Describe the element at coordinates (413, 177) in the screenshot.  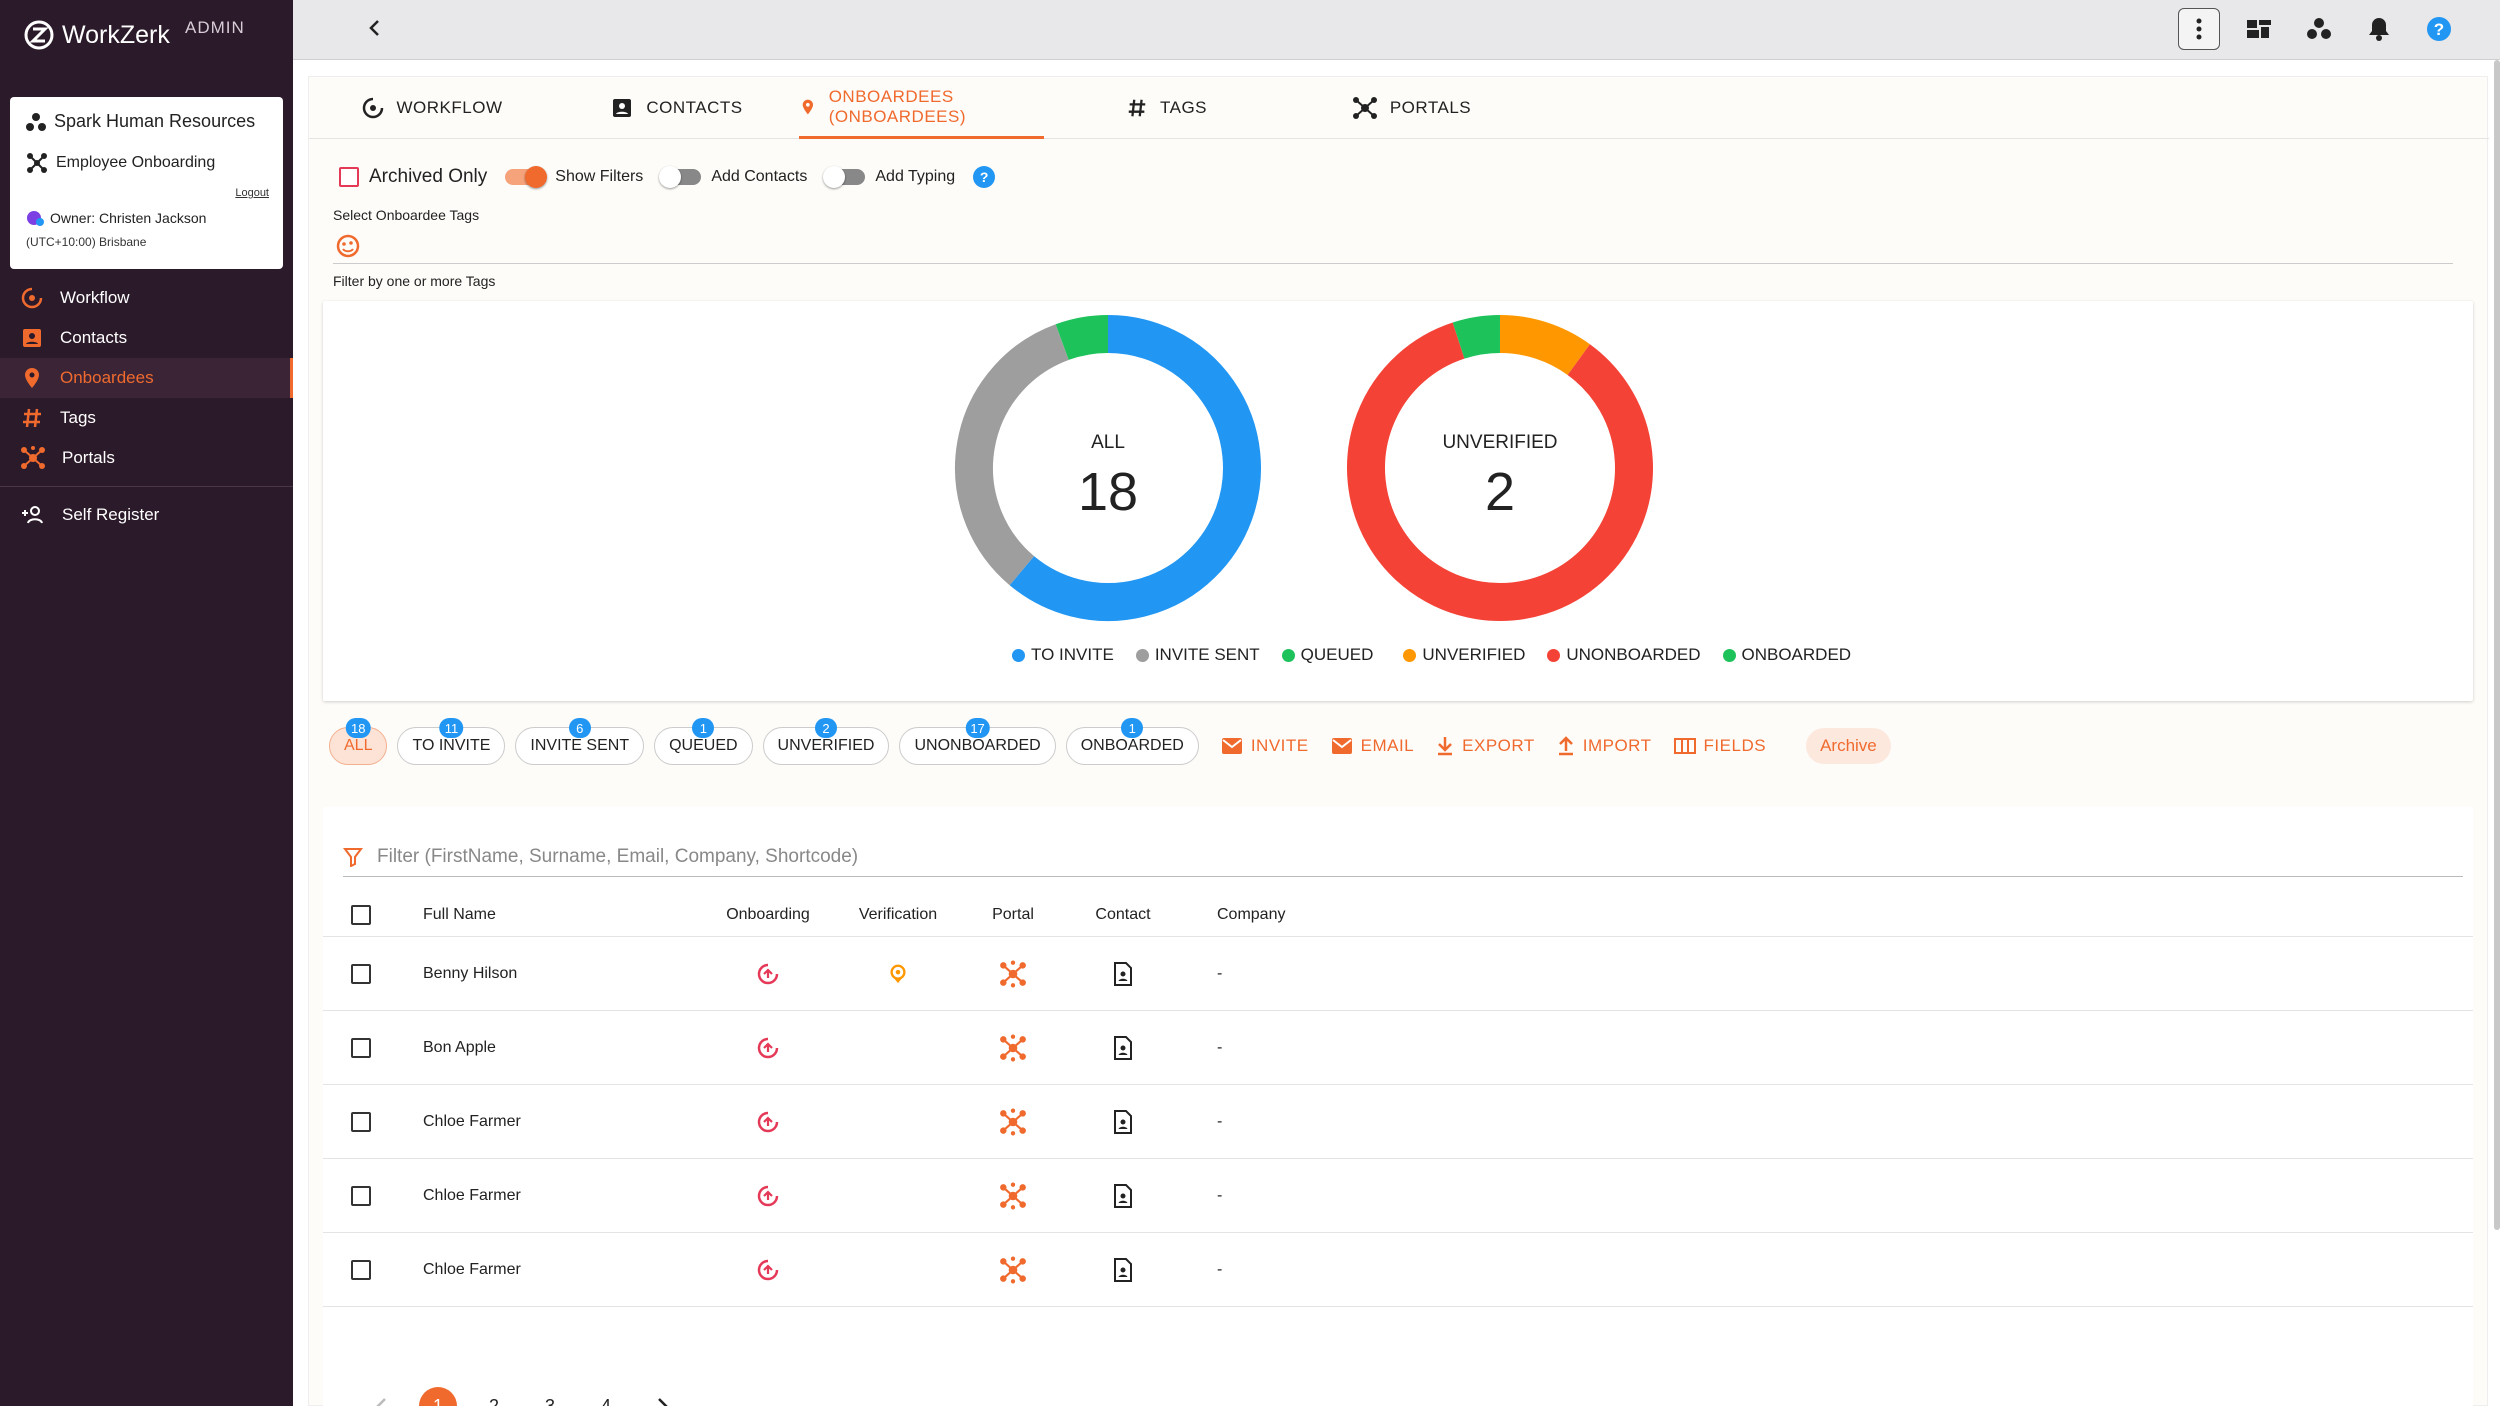
I see `archived-only-toggle: Archived Only` at that location.